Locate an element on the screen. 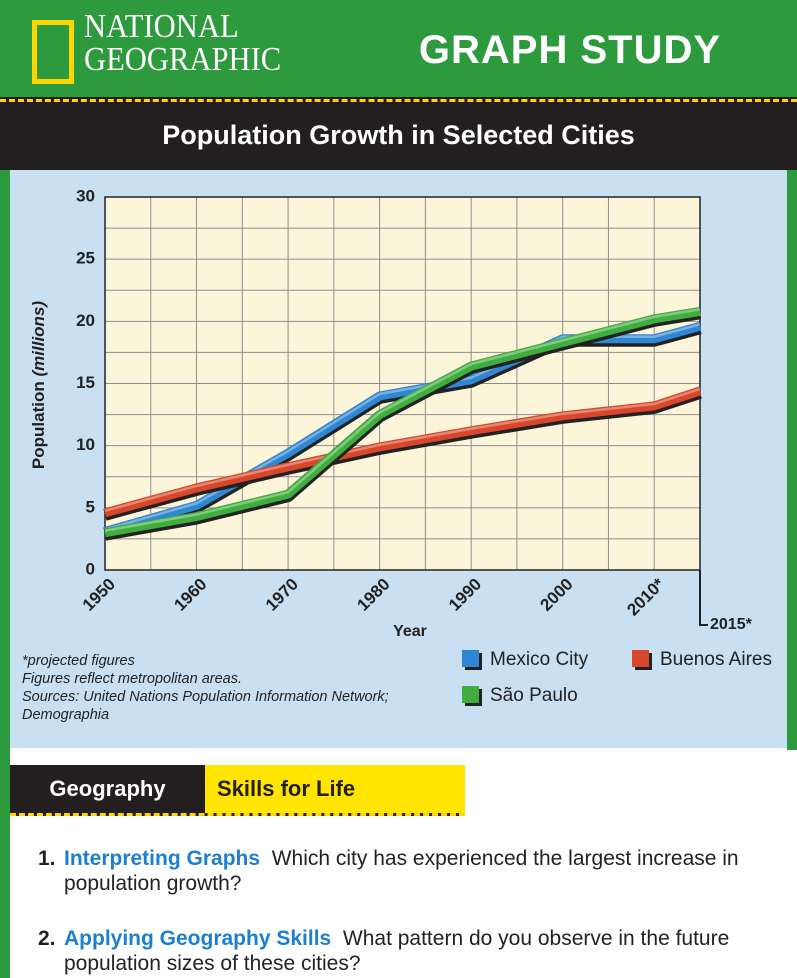  y-tick-label: 0 is located at coordinates (90, 568).